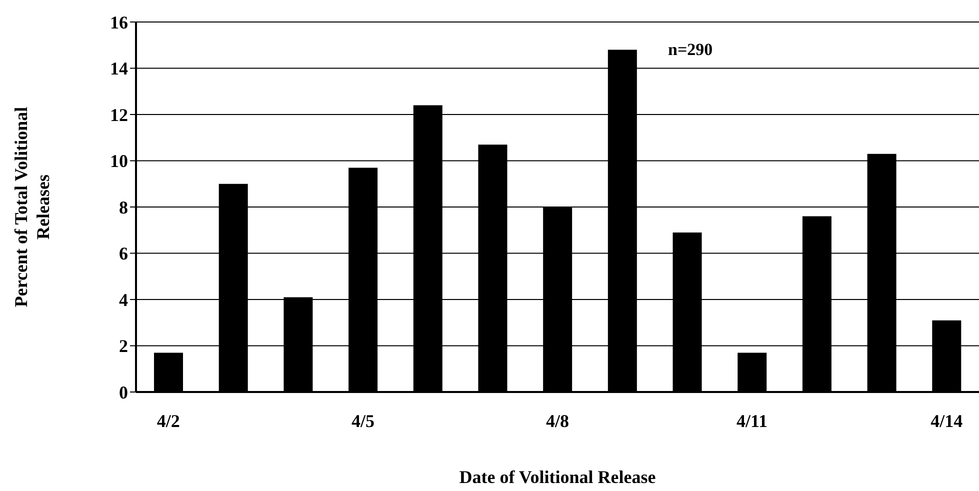  I want to click on x-tick-label: 4/14, so click(946, 420).